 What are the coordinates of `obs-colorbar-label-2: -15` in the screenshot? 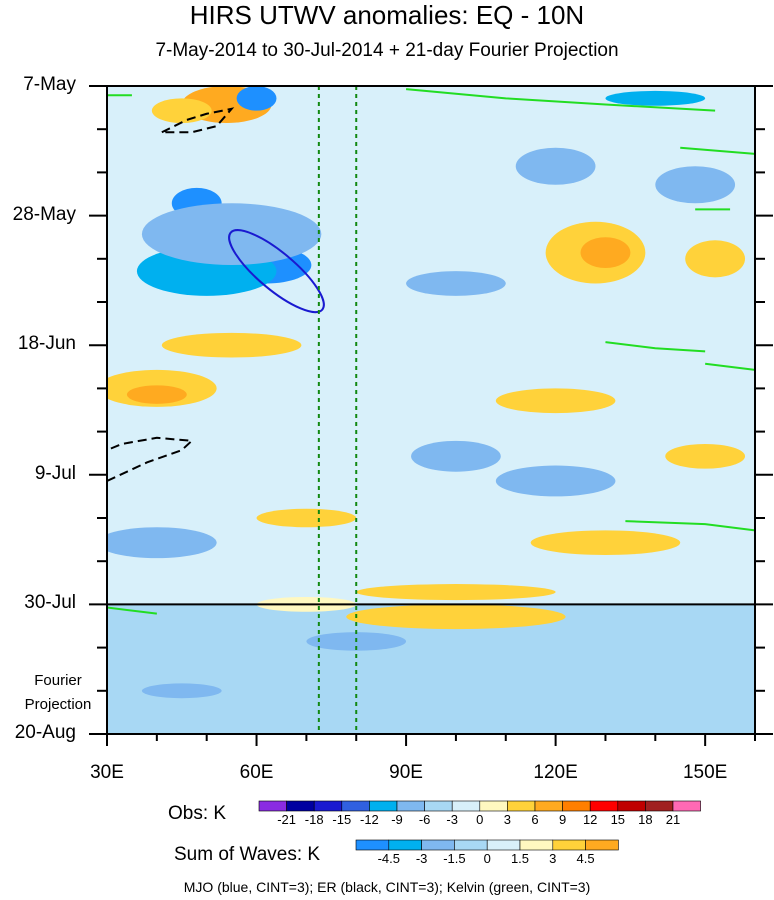 It's located at (342, 819).